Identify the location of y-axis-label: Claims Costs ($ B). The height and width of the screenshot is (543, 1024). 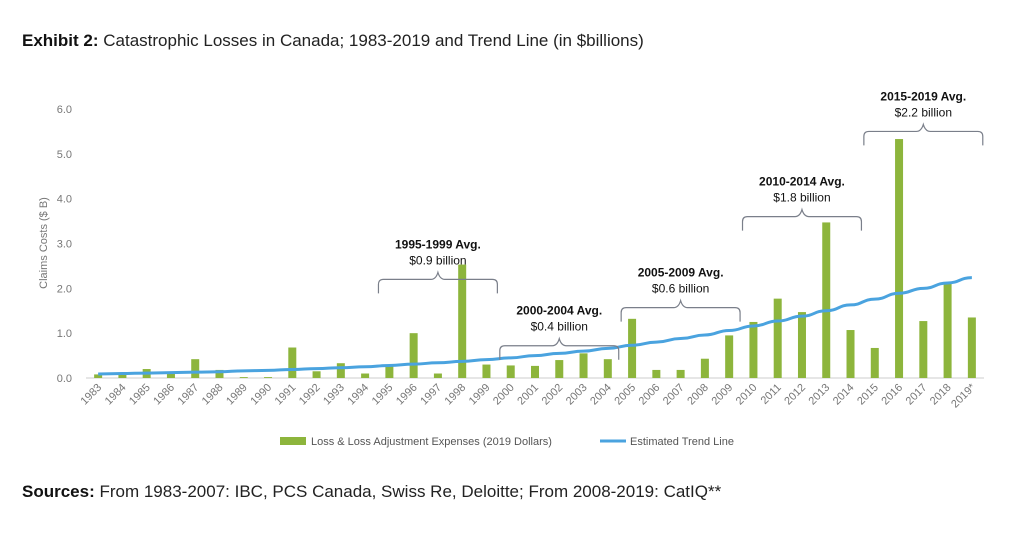
(44, 243).